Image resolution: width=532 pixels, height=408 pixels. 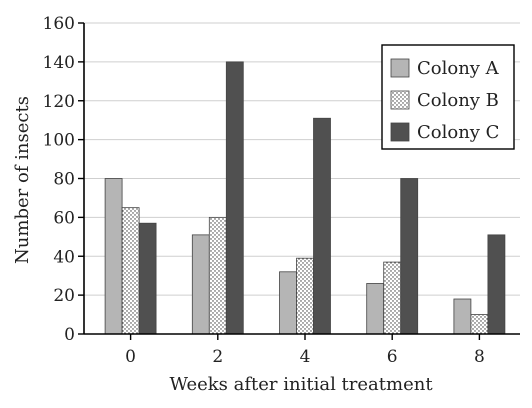 I want to click on x-tick-label: 4, so click(x=305, y=357).